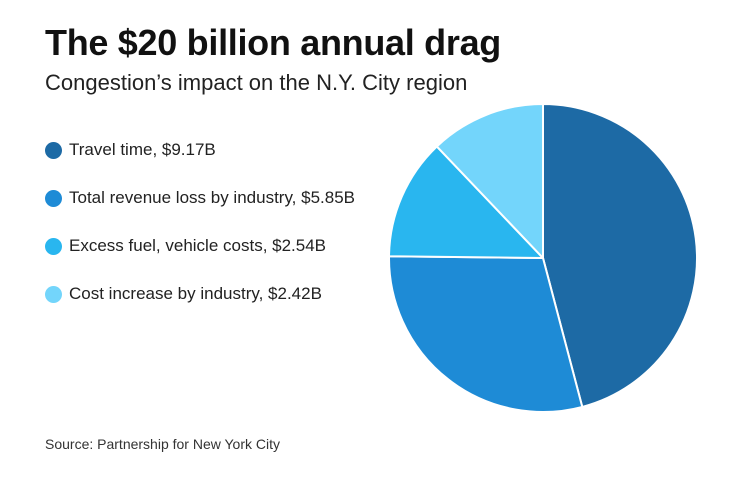 The height and width of the screenshot is (482, 740). I want to click on source-note: Source: Partnership for New York City, so click(162, 444).